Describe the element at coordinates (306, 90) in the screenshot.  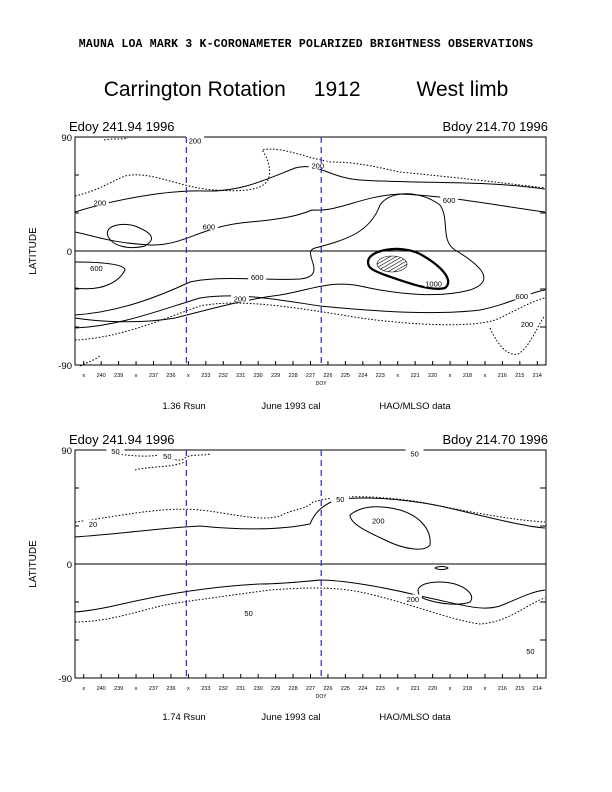
I see `figure-title: Carrington Rotation 1912 West limb` at that location.